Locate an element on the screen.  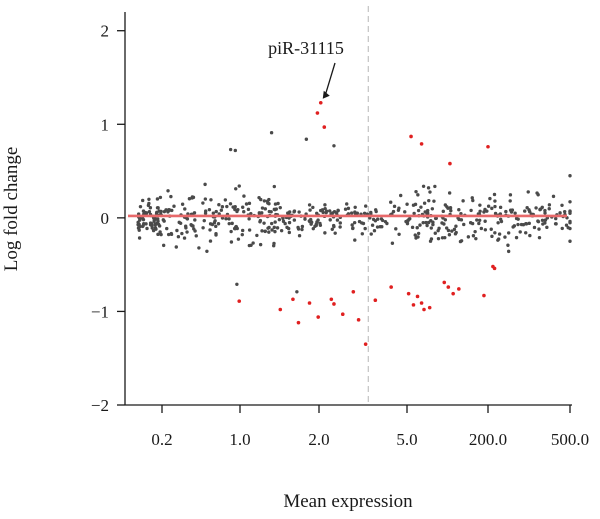
y-tick-label: −2 is located at coordinates (100, 405).